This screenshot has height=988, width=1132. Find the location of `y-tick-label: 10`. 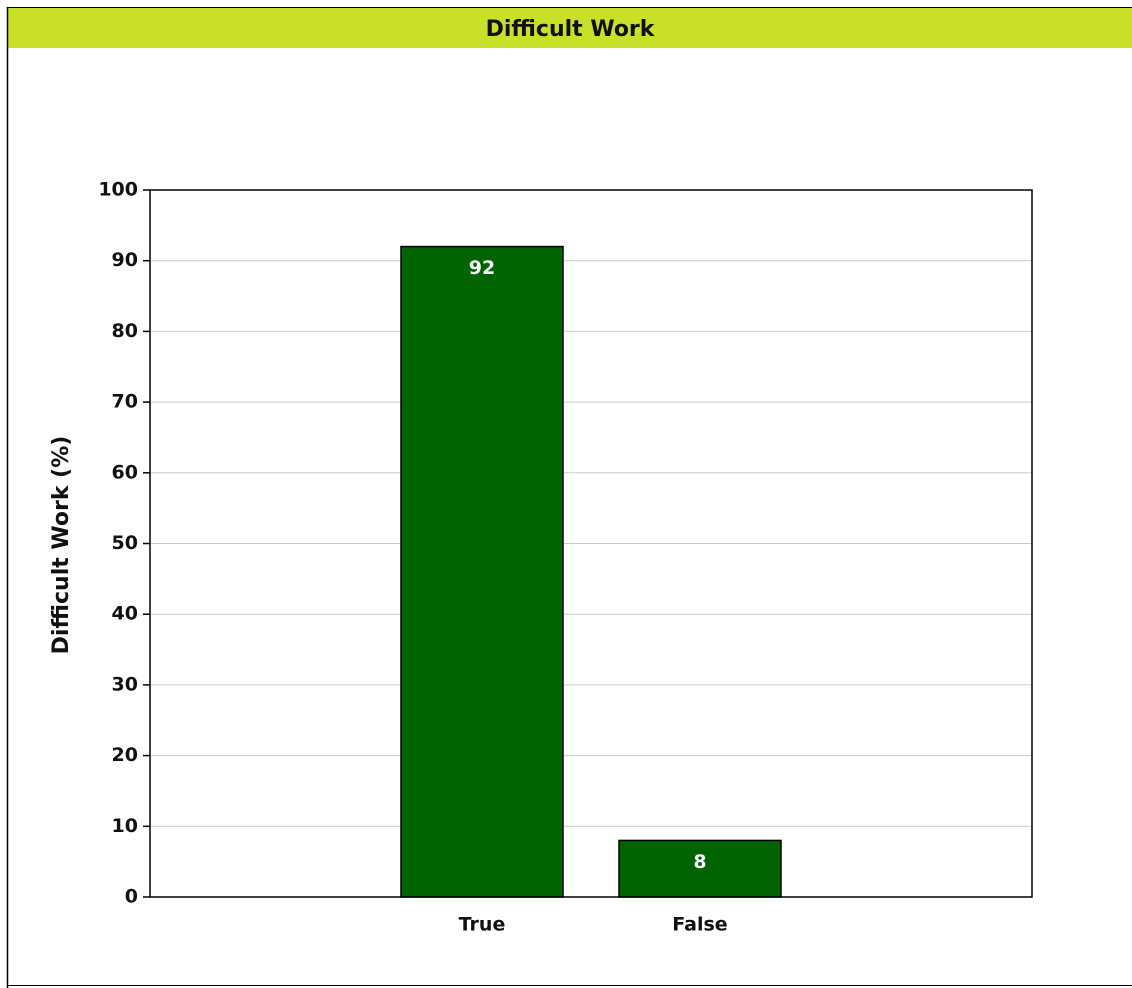

y-tick-label: 10 is located at coordinates (125, 826).